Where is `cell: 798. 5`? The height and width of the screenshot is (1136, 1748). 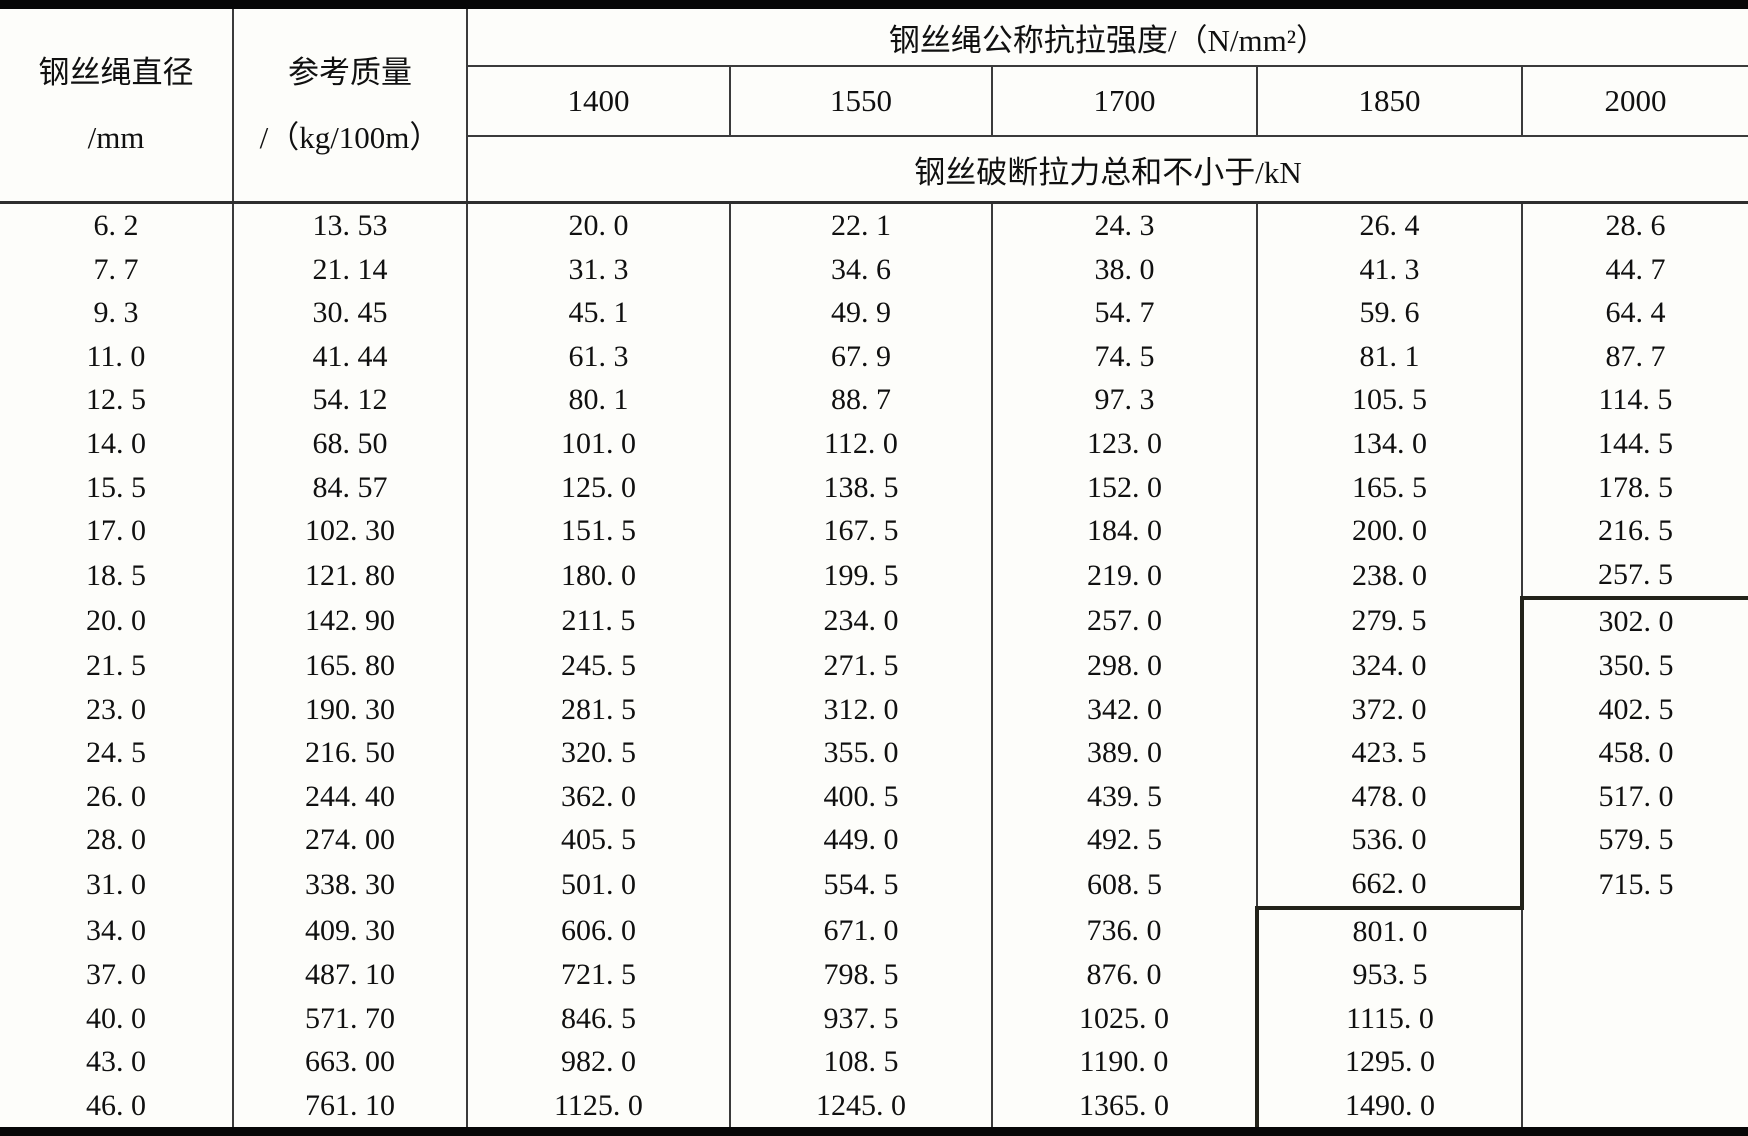
cell: 798. 5 is located at coordinates (860, 975).